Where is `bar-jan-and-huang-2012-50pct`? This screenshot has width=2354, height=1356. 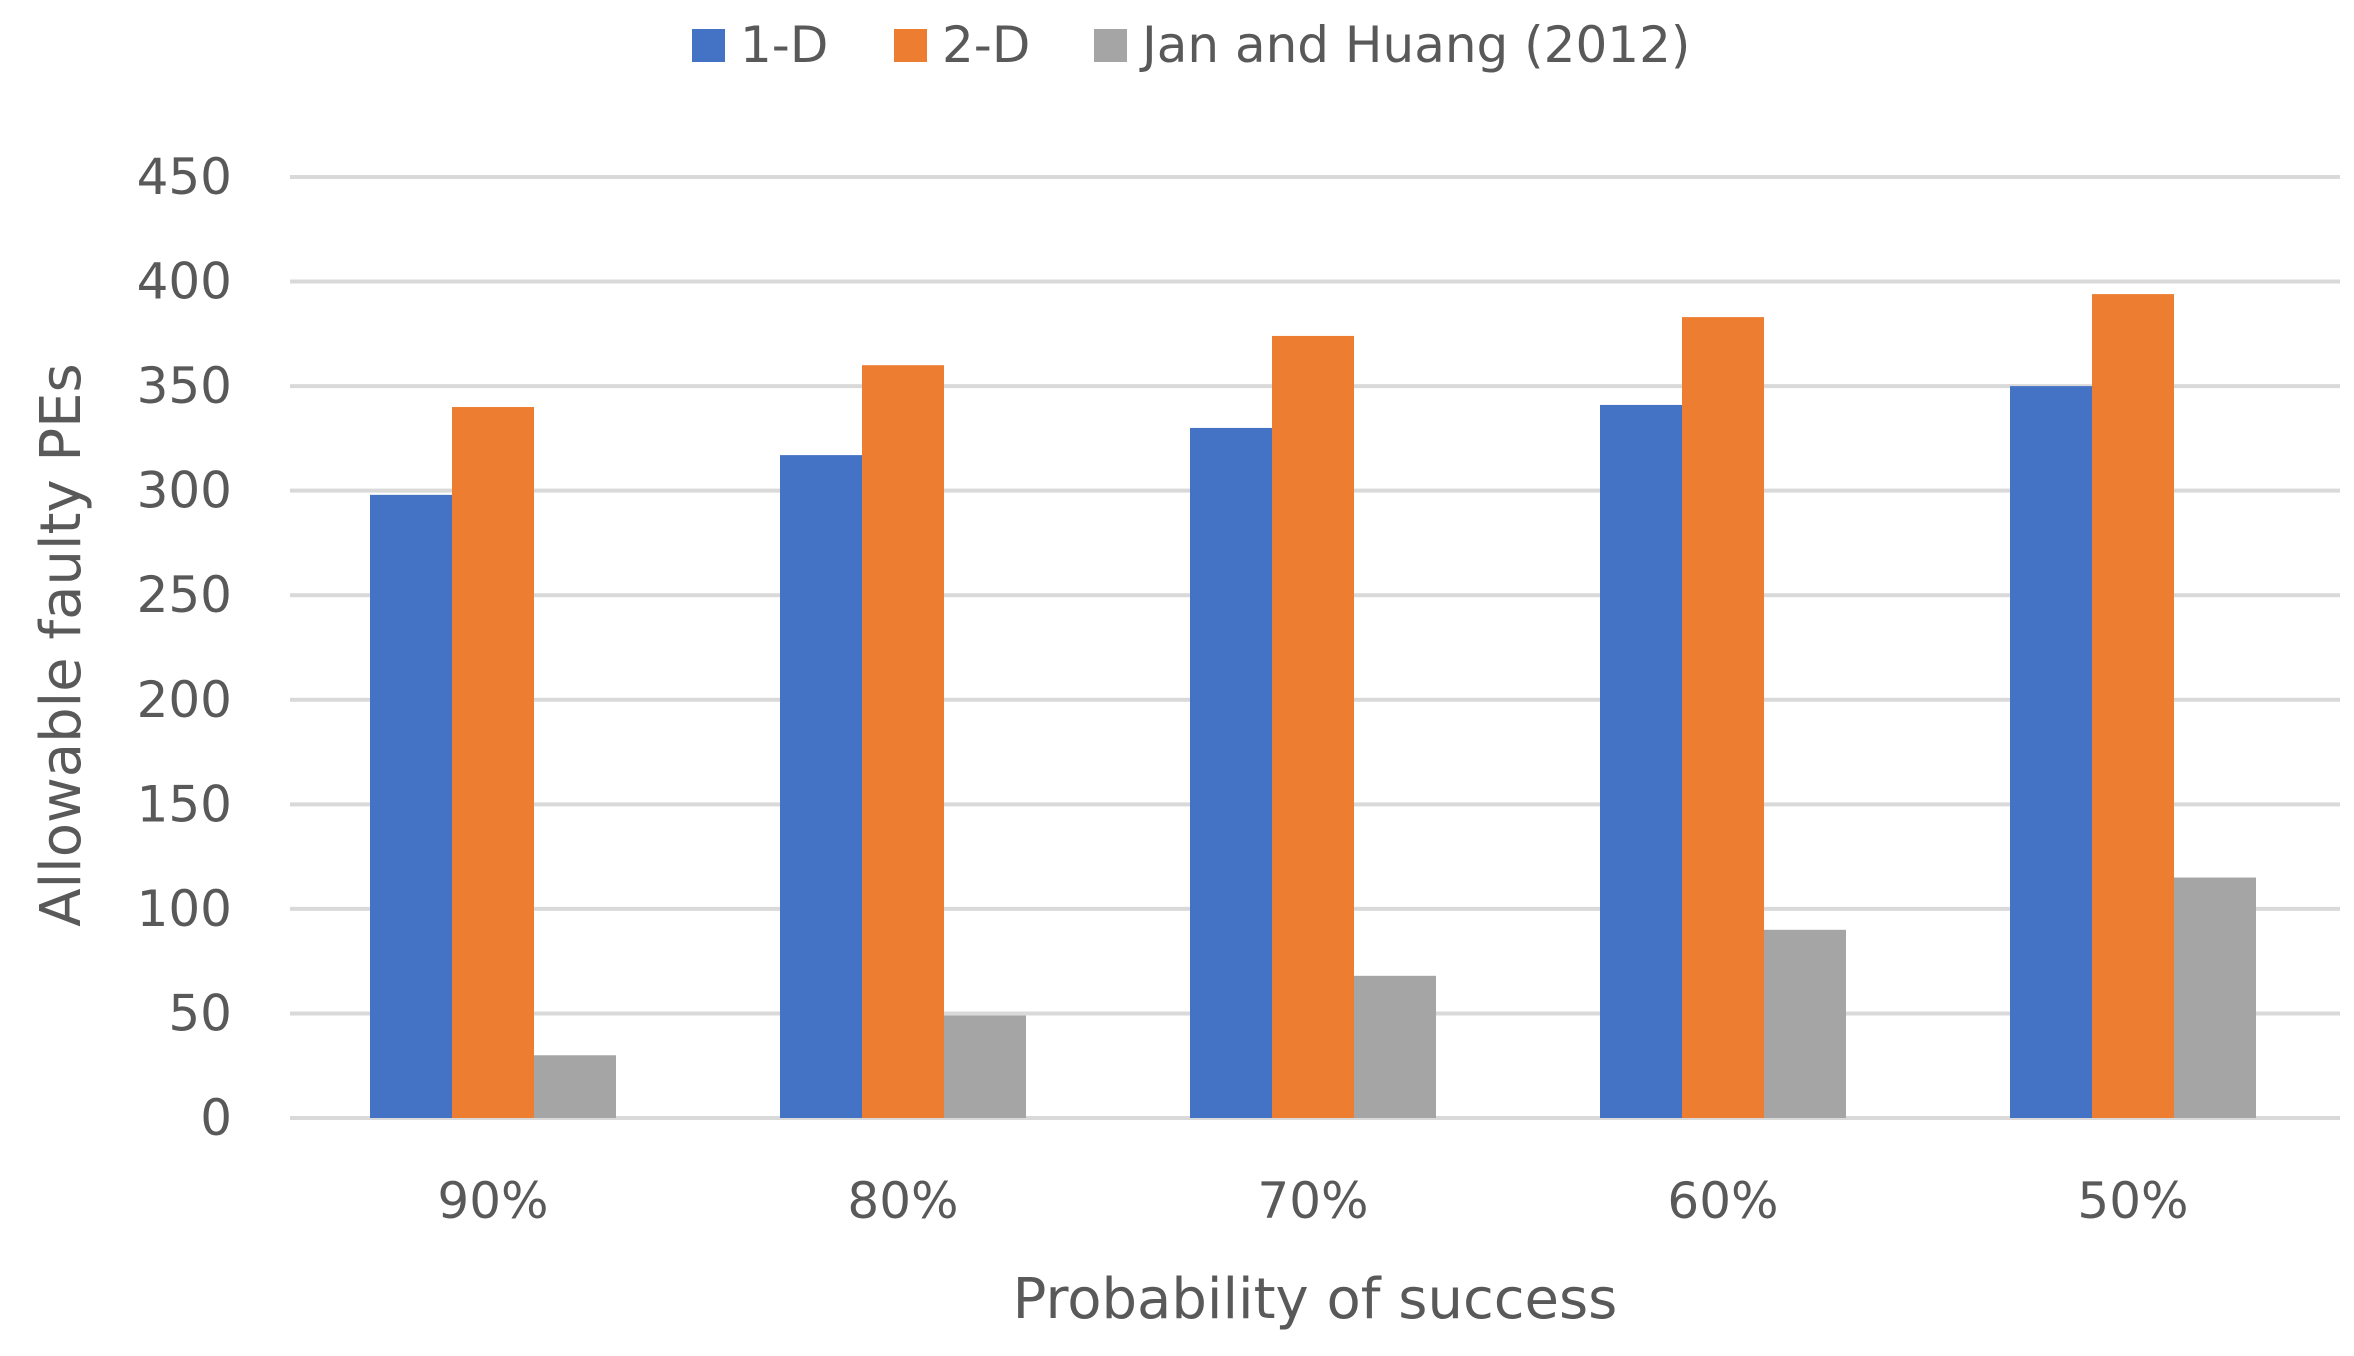 bar-jan-and-huang-2012-50pct is located at coordinates (2215, 997).